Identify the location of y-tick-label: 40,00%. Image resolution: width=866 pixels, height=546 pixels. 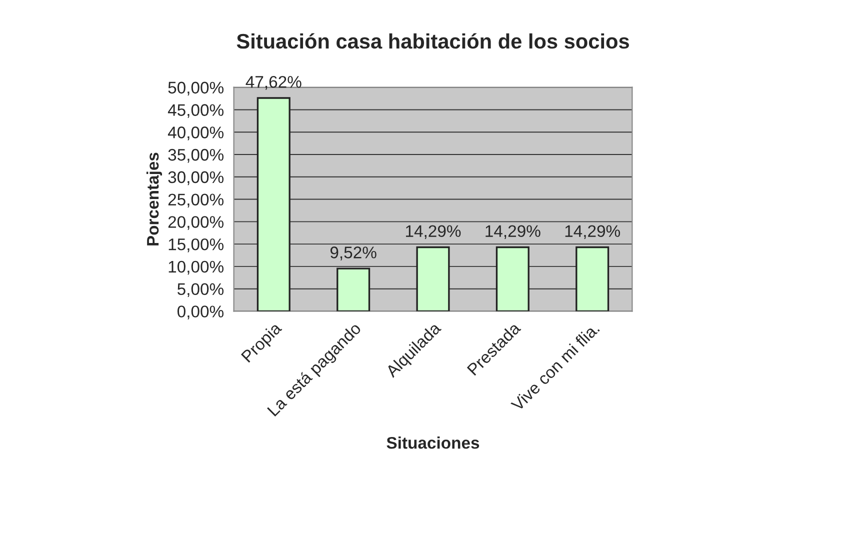
(196, 133).